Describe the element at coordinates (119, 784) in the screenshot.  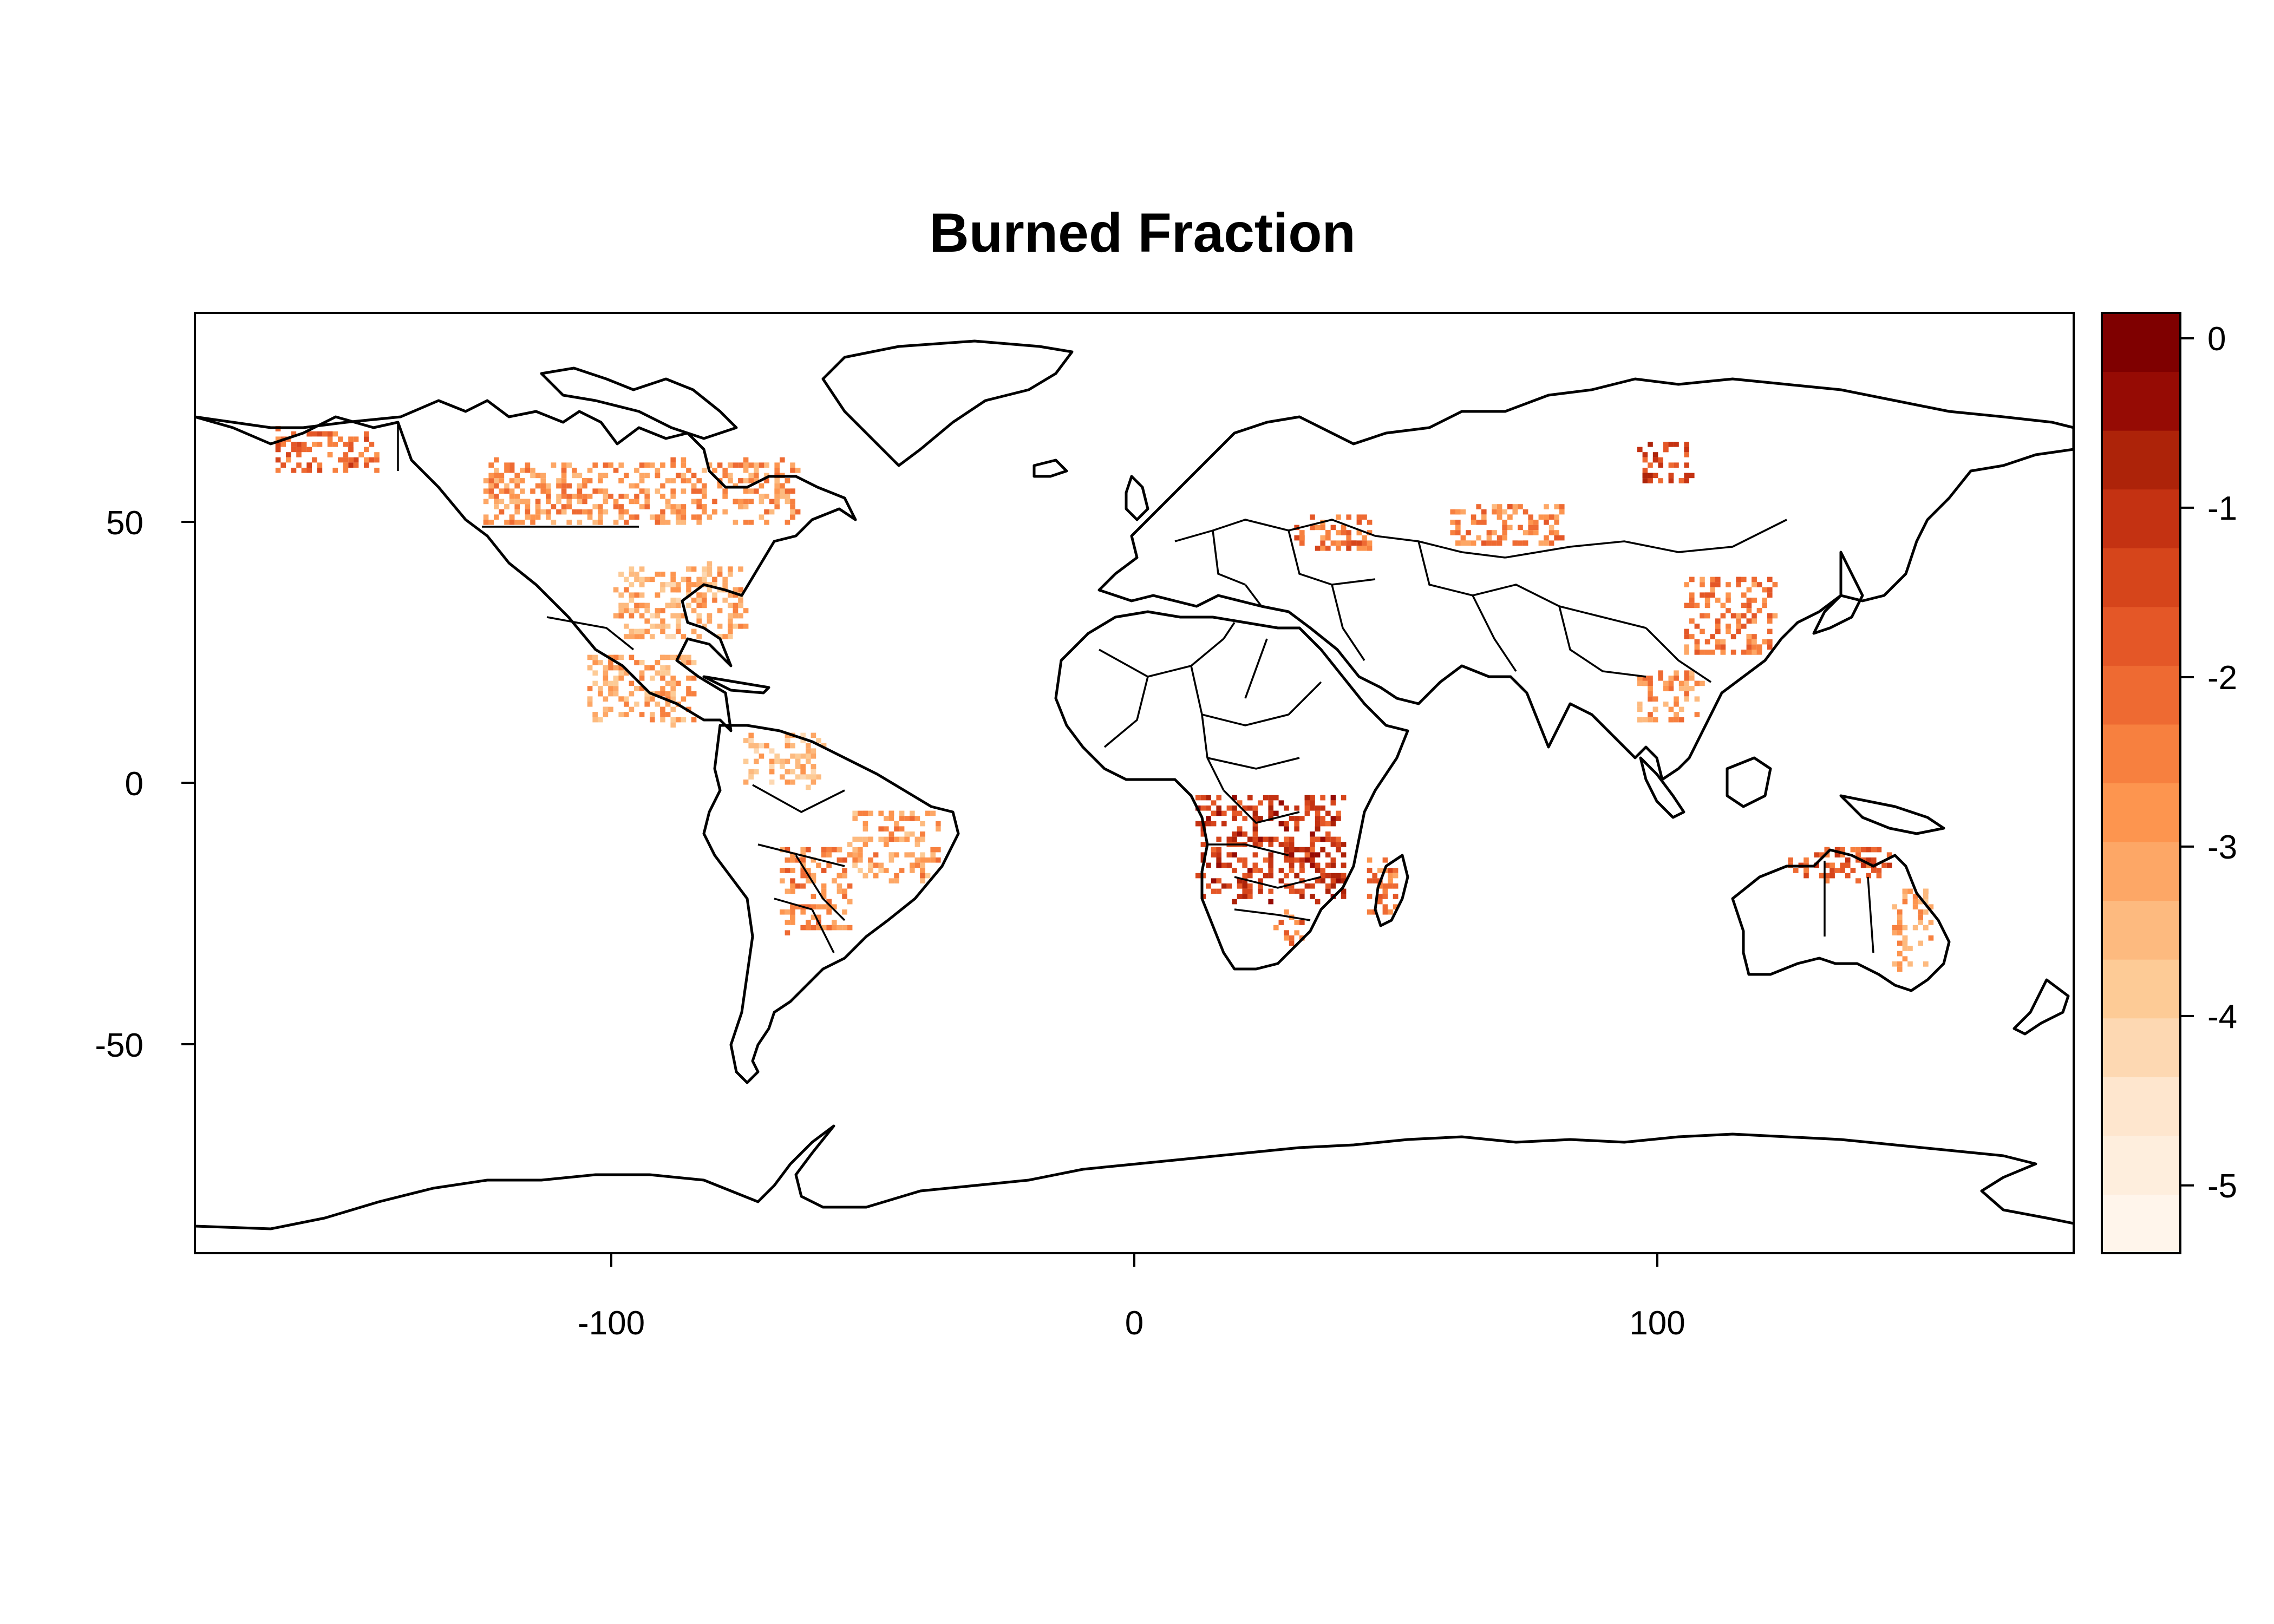
I see `y-tick-labels: 50 0 -50` at that location.